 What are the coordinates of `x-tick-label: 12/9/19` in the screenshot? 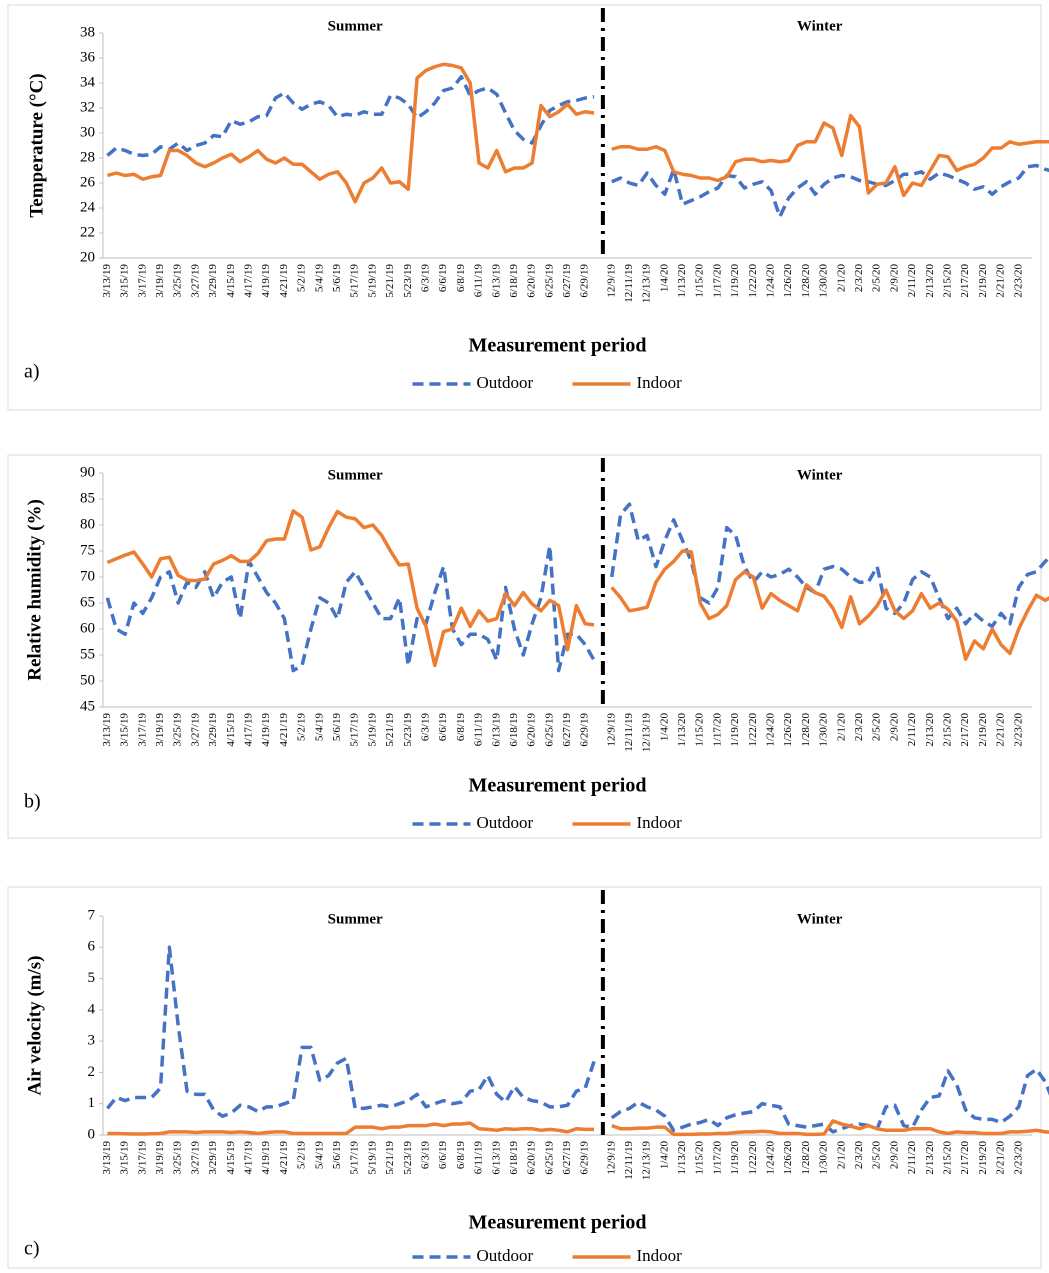 It's located at (611, 1158).